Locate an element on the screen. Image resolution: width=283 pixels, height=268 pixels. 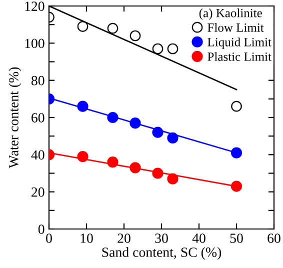
x-tick-label: 40 is located at coordinates (199, 238).